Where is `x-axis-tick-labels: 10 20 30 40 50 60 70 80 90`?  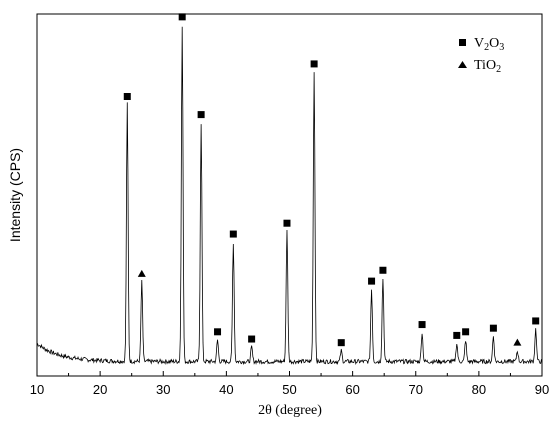 x-axis-tick-labels: 10 20 30 40 50 60 70 80 90 is located at coordinates (289, 389).